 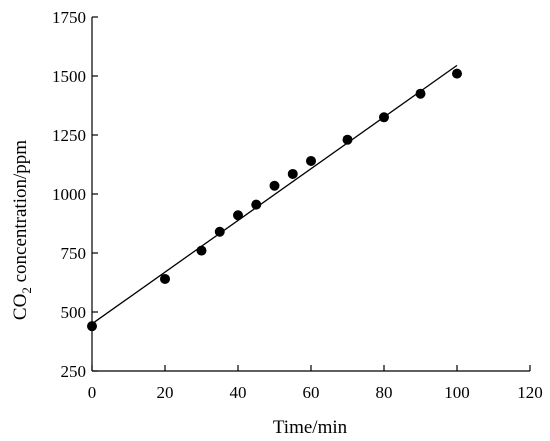 I want to click on y-axis-title-rest: concentration/ppm, so click(x=20, y=213).